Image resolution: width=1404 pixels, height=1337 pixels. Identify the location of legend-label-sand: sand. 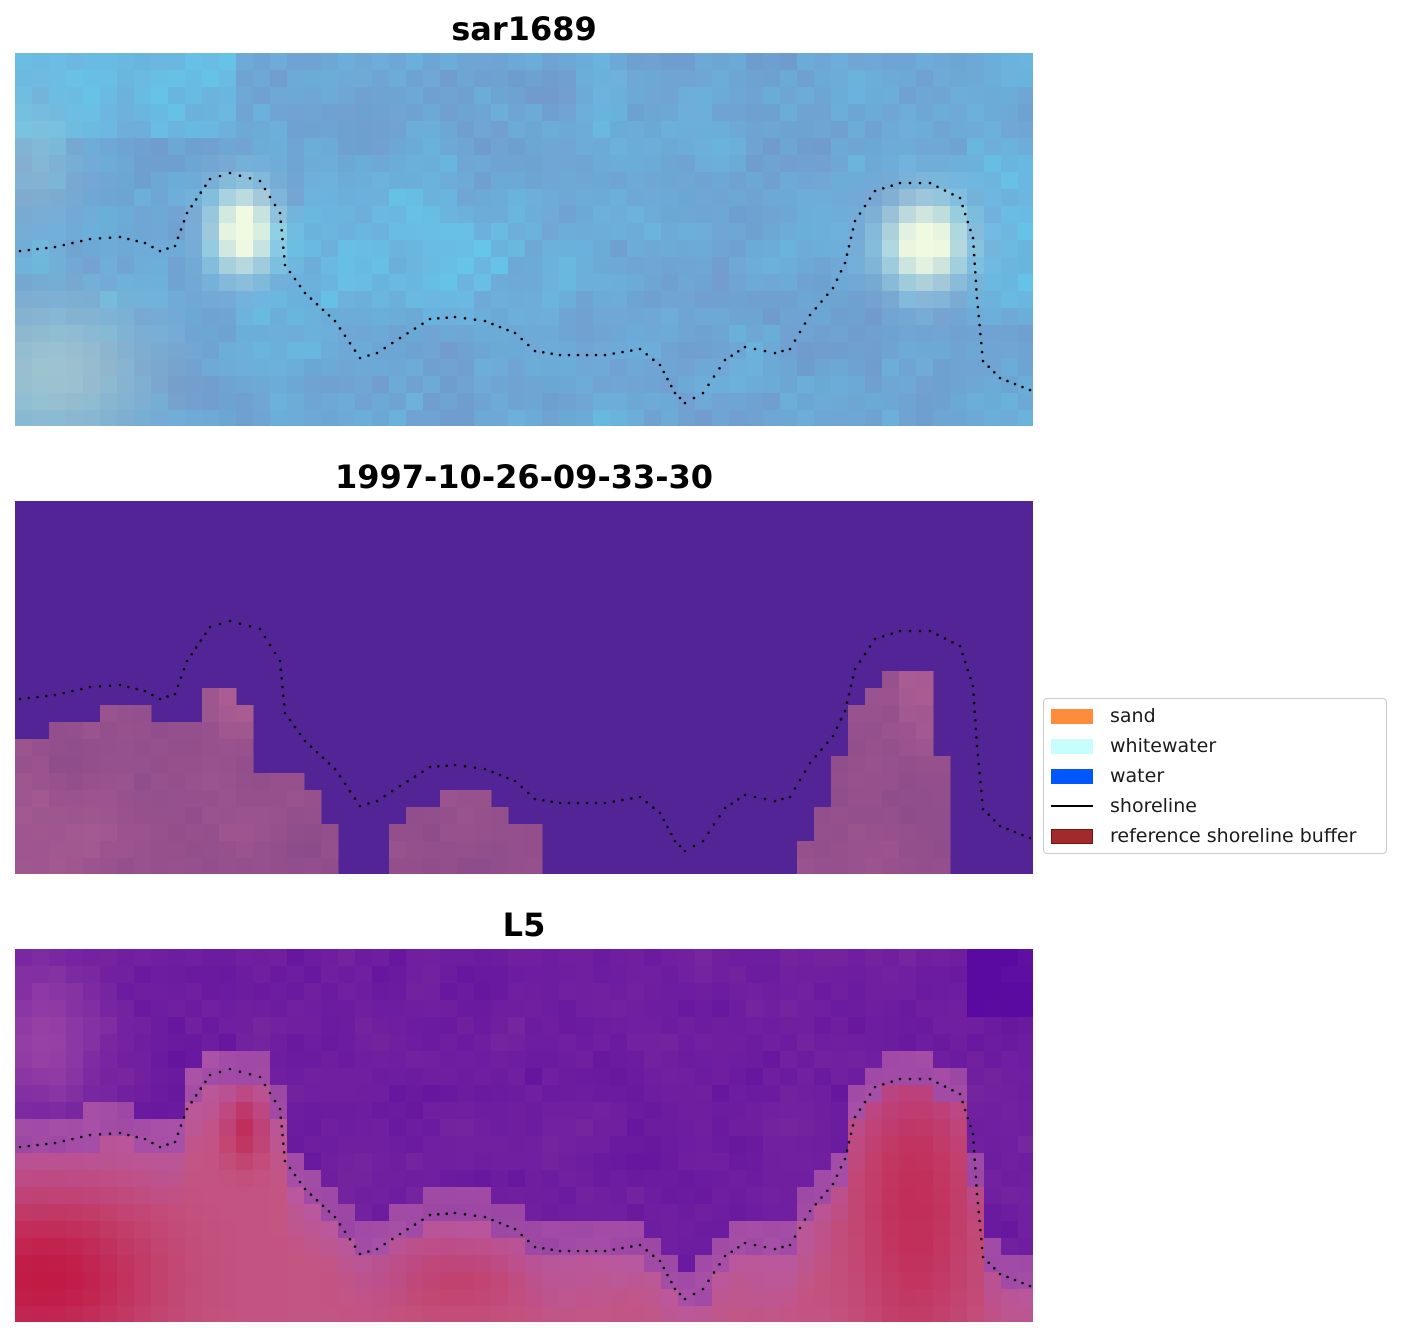
(1133, 716).